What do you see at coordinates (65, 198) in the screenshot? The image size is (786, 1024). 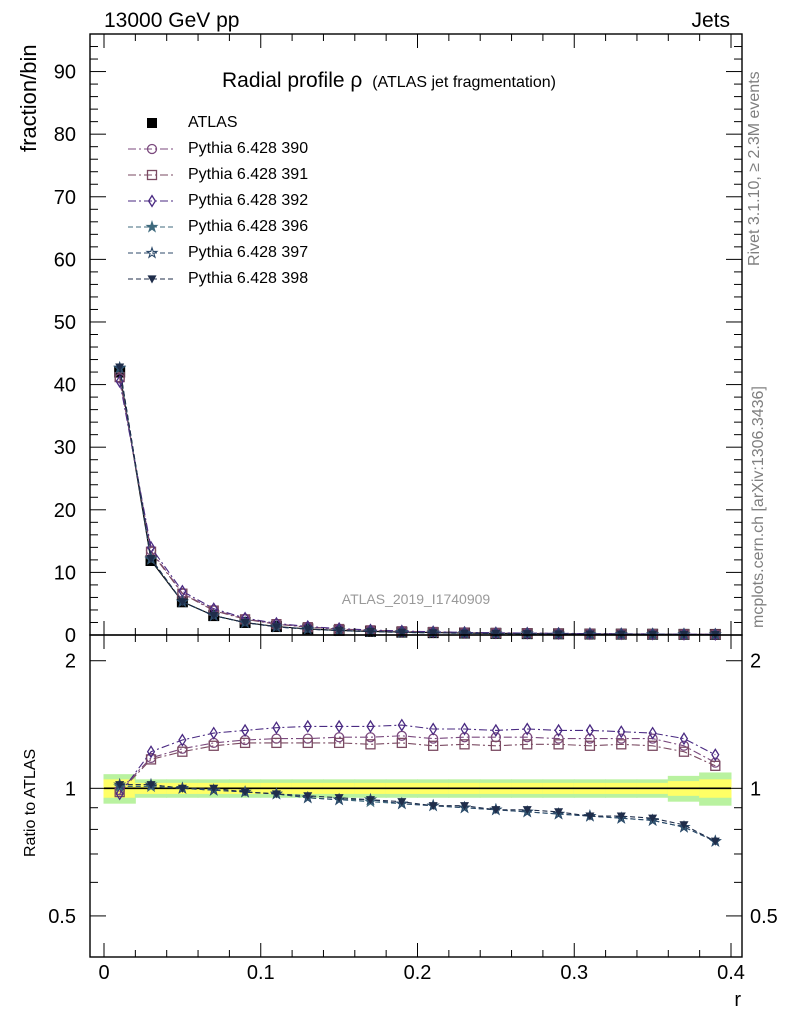 I see `y-tick-label: 70` at bounding box center [65, 198].